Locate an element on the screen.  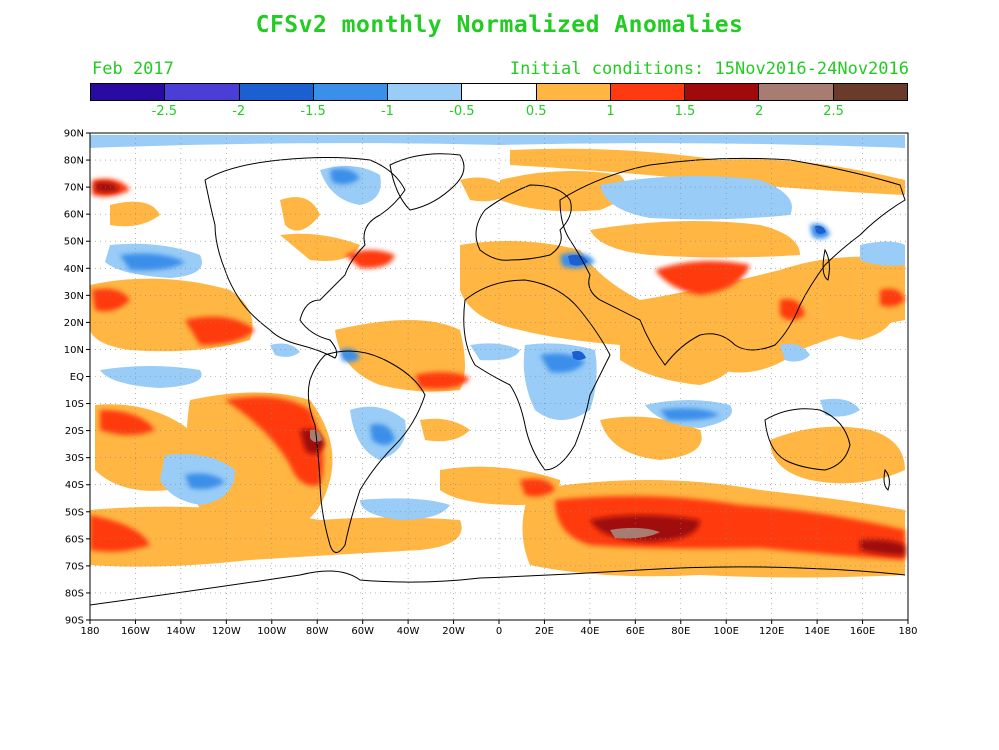
longitude-label: 100E is located at coordinates (726, 631).